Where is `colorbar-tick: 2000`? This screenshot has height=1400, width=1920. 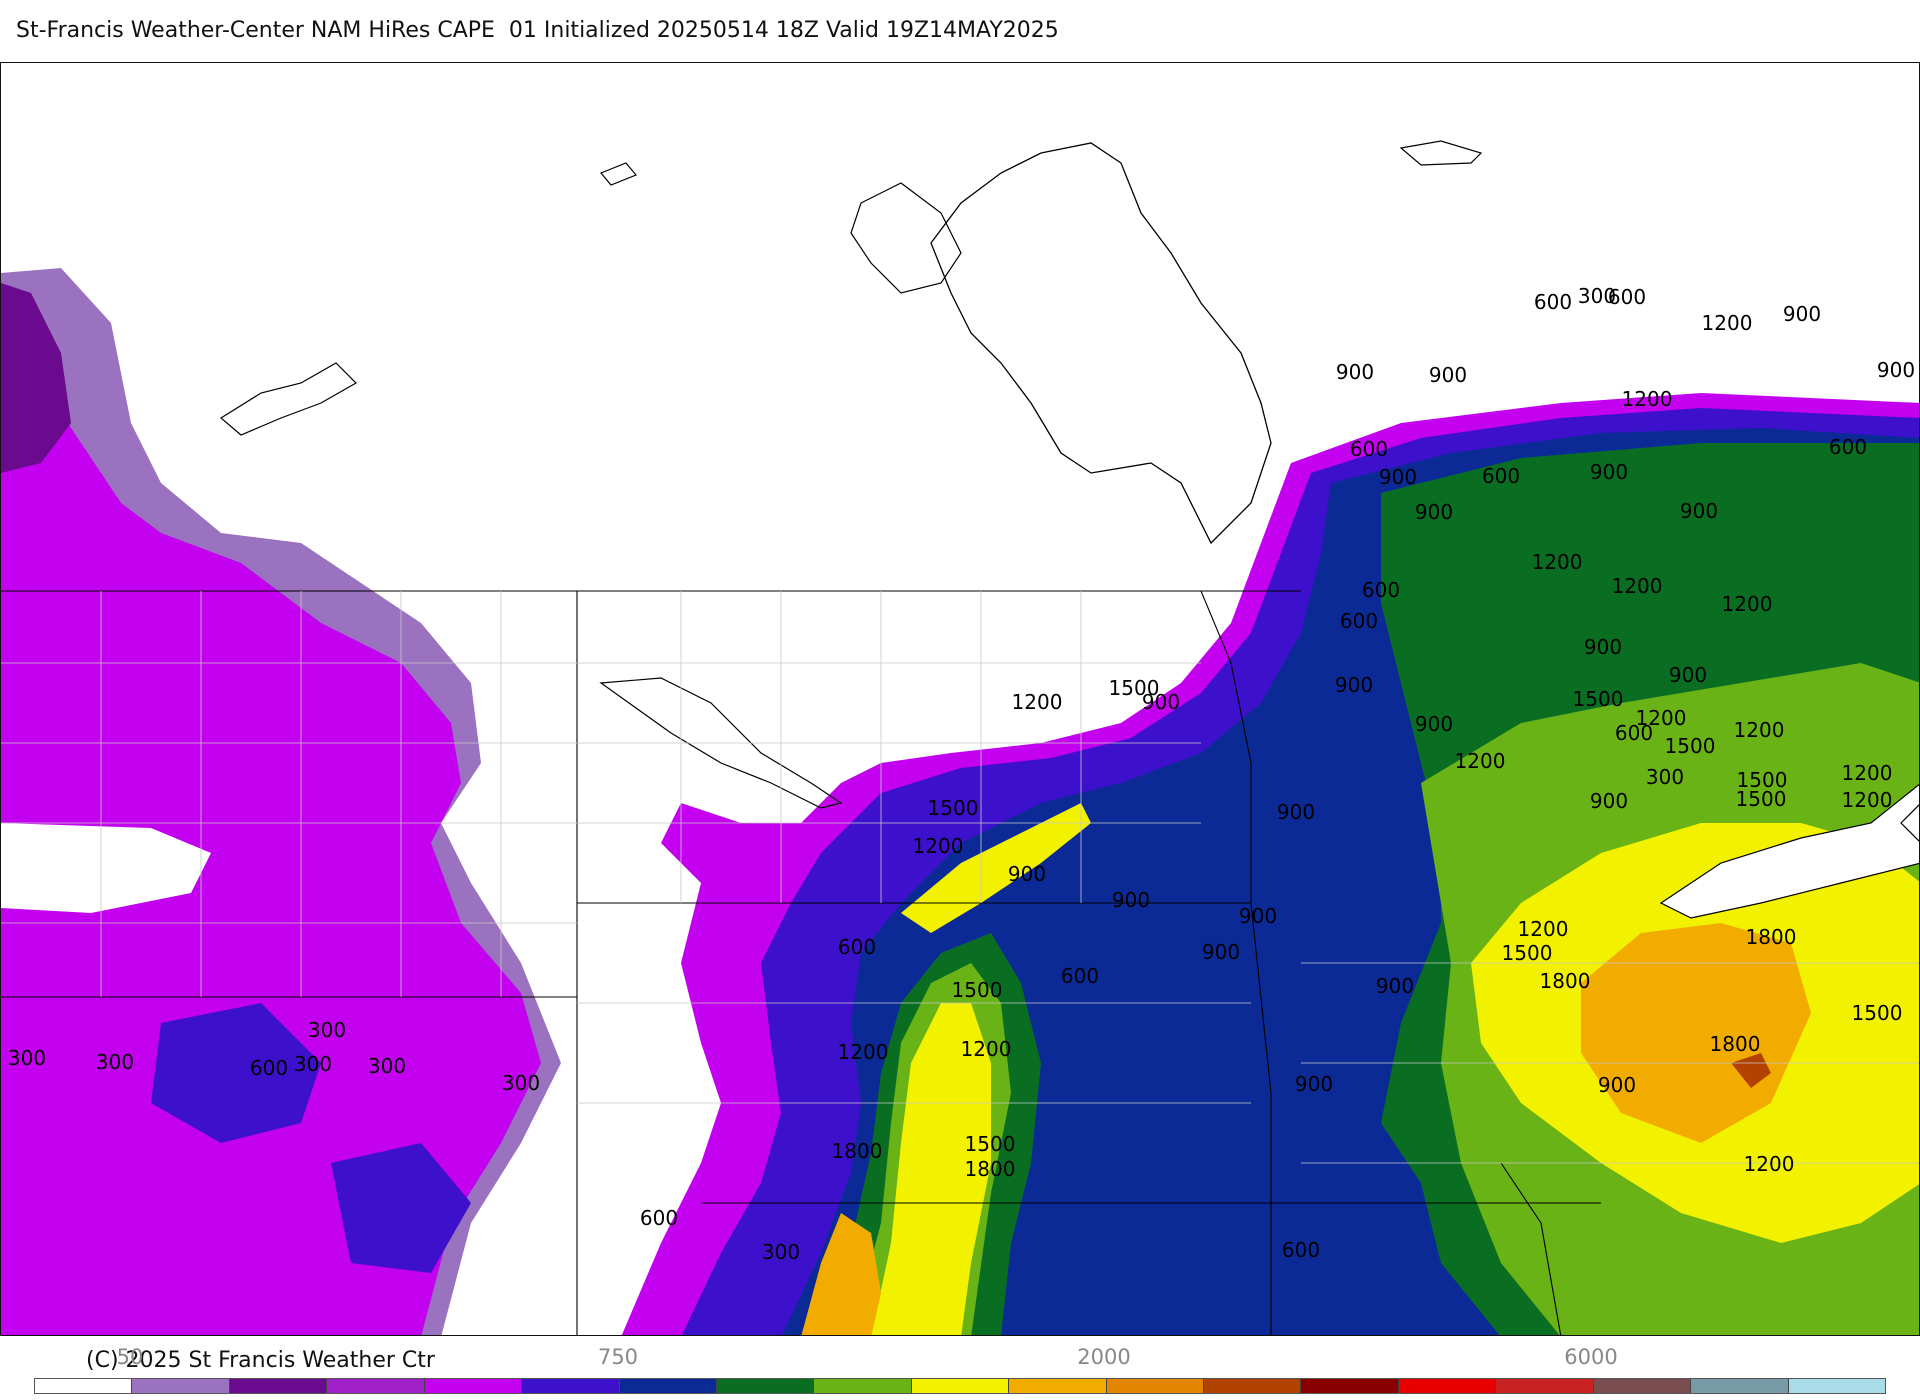
colorbar-tick: 2000 is located at coordinates (1104, 1357).